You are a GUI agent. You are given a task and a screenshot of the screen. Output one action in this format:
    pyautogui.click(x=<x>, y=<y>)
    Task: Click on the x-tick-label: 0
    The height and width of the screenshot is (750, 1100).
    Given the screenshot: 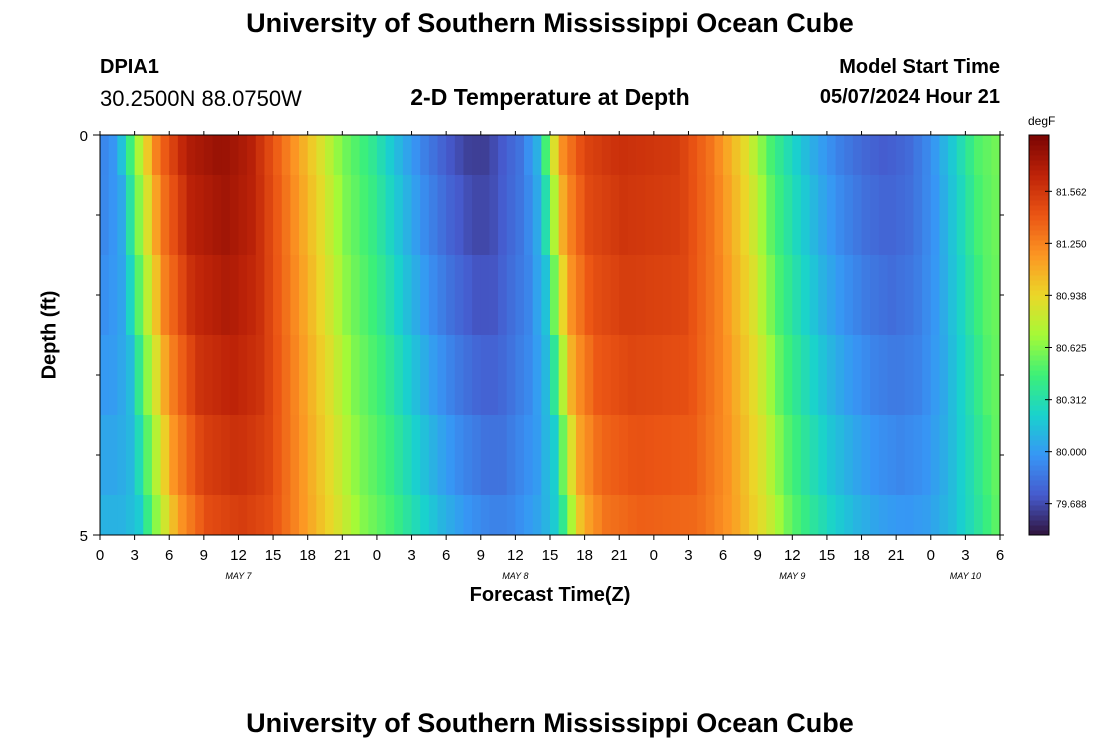 What is the action you would take?
    pyautogui.click(x=654, y=555)
    